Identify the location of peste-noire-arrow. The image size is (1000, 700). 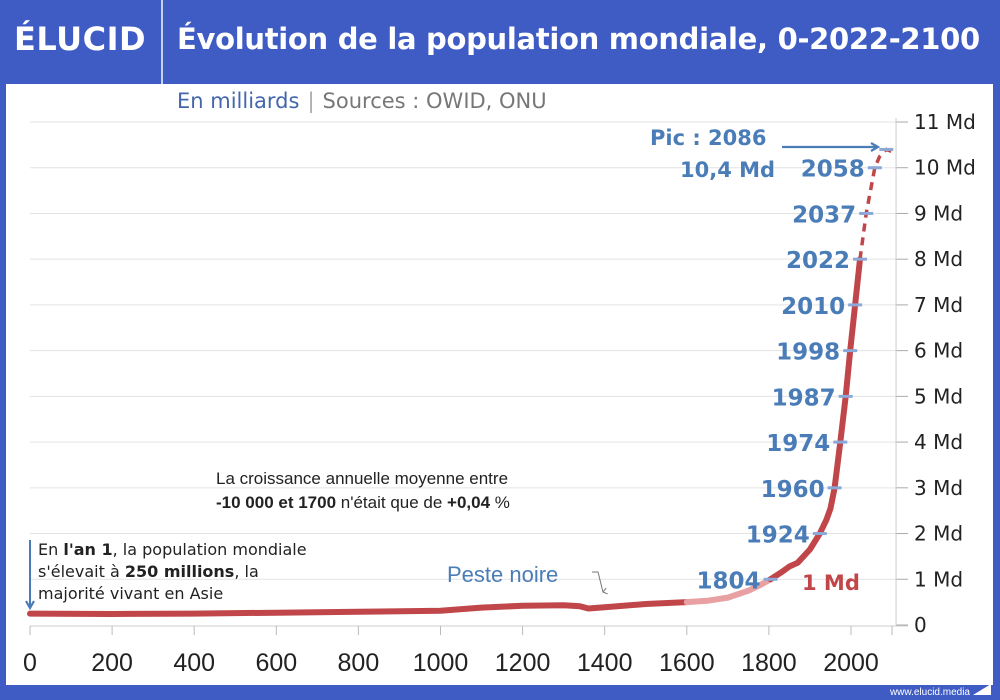
(600, 583).